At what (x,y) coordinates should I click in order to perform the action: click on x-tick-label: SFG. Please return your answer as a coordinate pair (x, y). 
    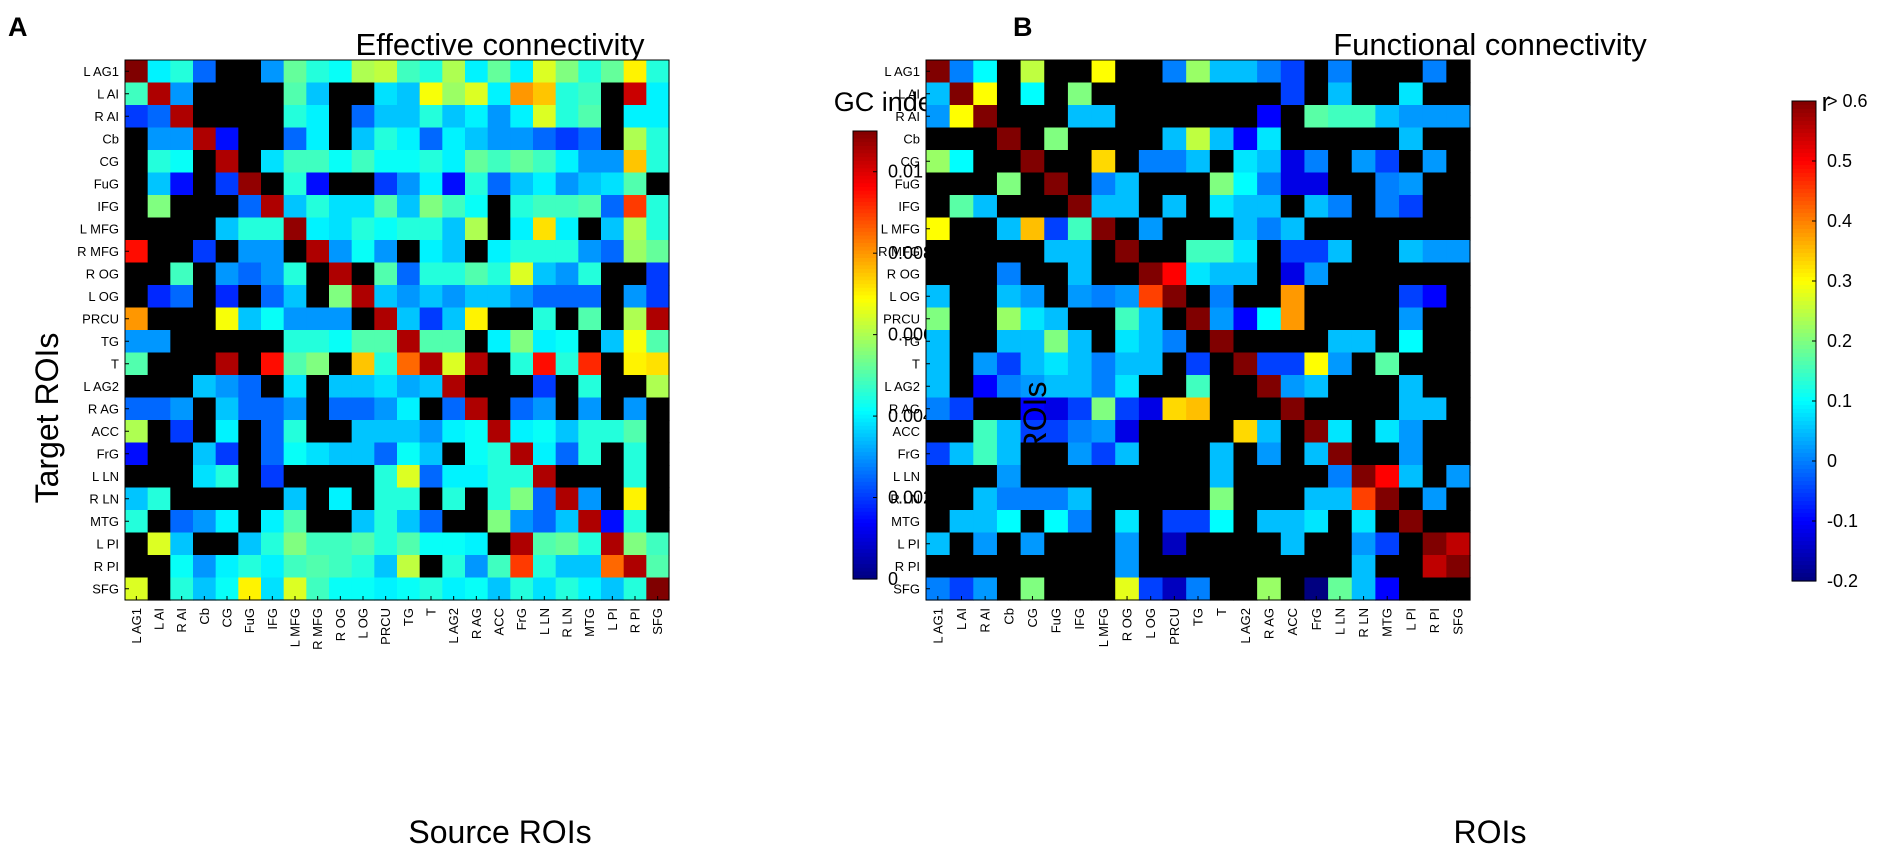
    Looking at the image, I should click on (657, 621).